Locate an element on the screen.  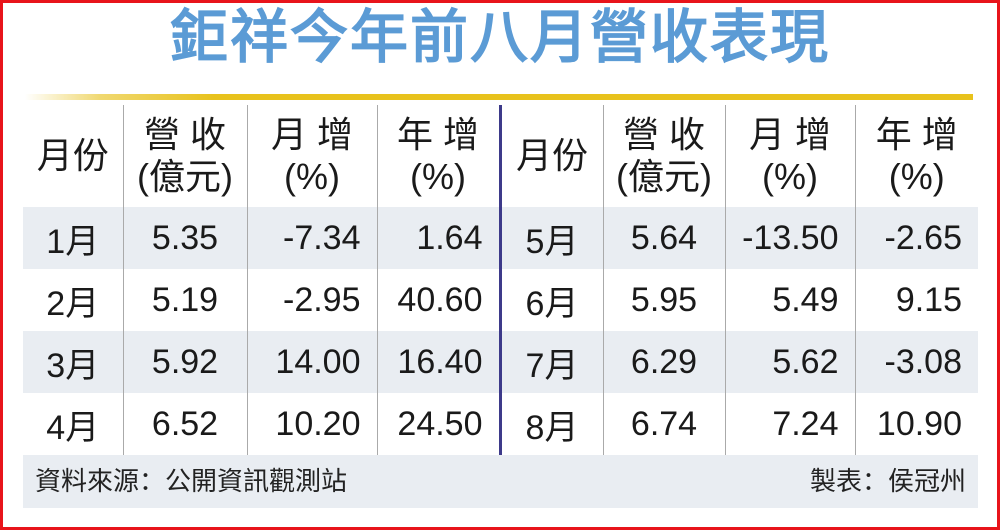
cell-revenue: 6.74 is located at coordinates (663, 424).